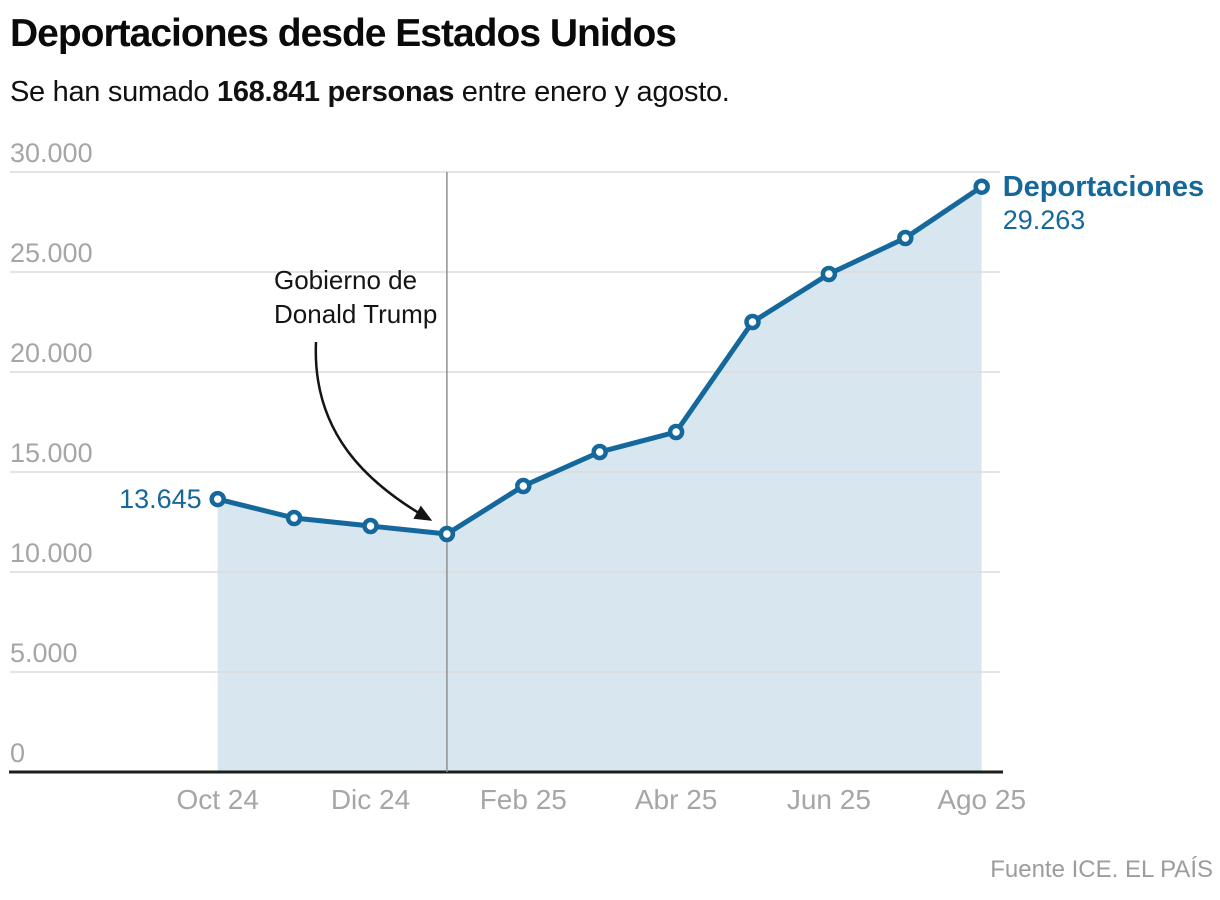  I want to click on x-tick-label: Jun 25, so click(829, 799).